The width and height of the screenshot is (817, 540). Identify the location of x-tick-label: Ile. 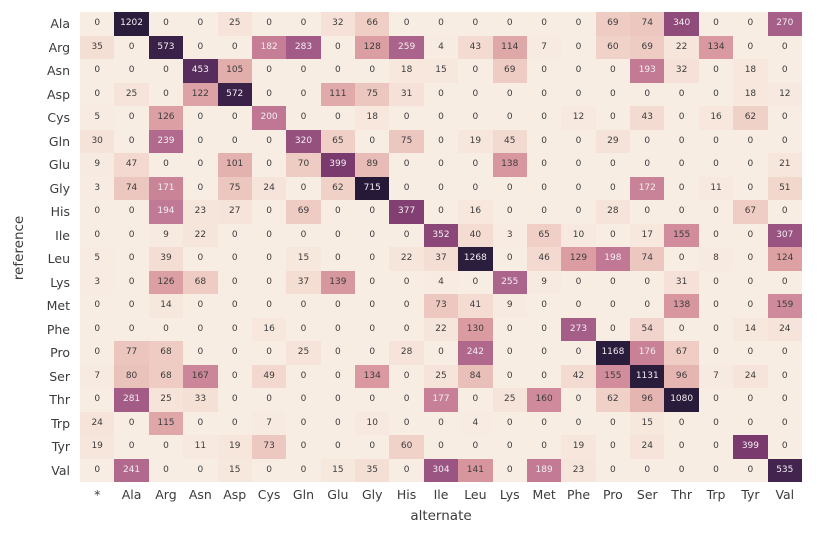
(441, 494).